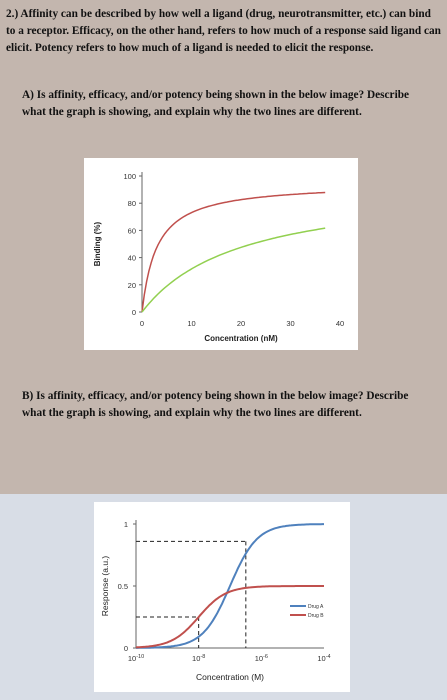 The image size is (447, 700). I want to click on x-tick-label: 10⁻⁸, so click(198, 658).